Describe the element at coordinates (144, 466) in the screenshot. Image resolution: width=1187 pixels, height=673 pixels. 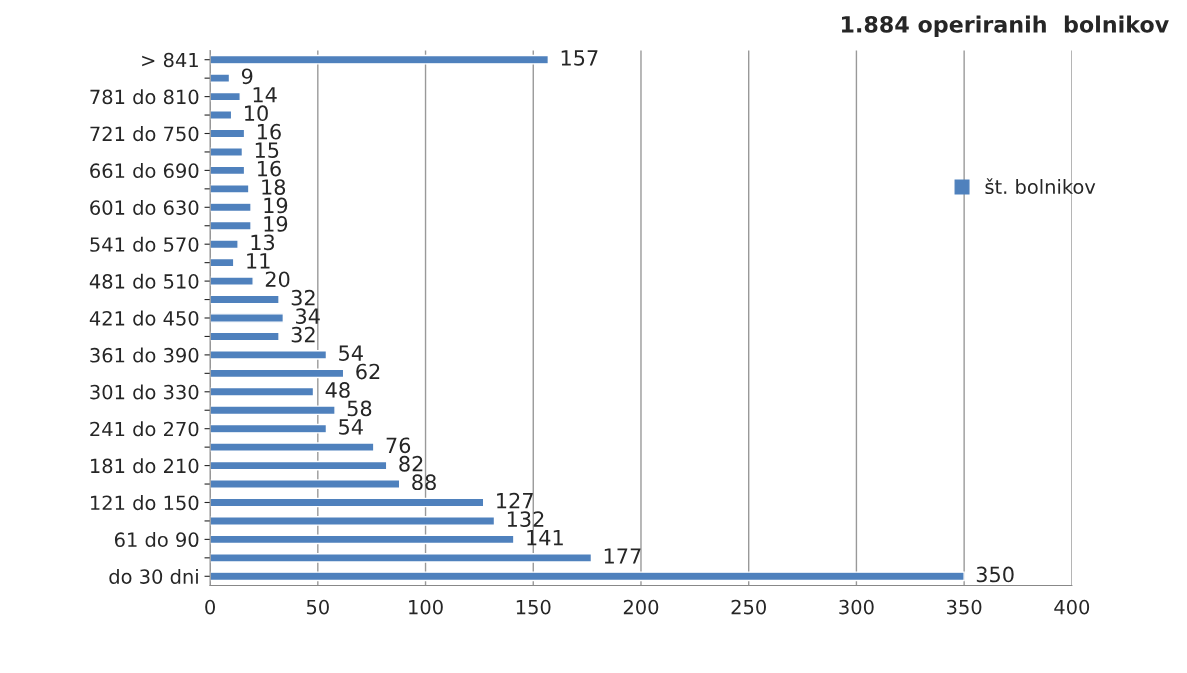
I see `y-tick-label: 181 do 210` at that location.